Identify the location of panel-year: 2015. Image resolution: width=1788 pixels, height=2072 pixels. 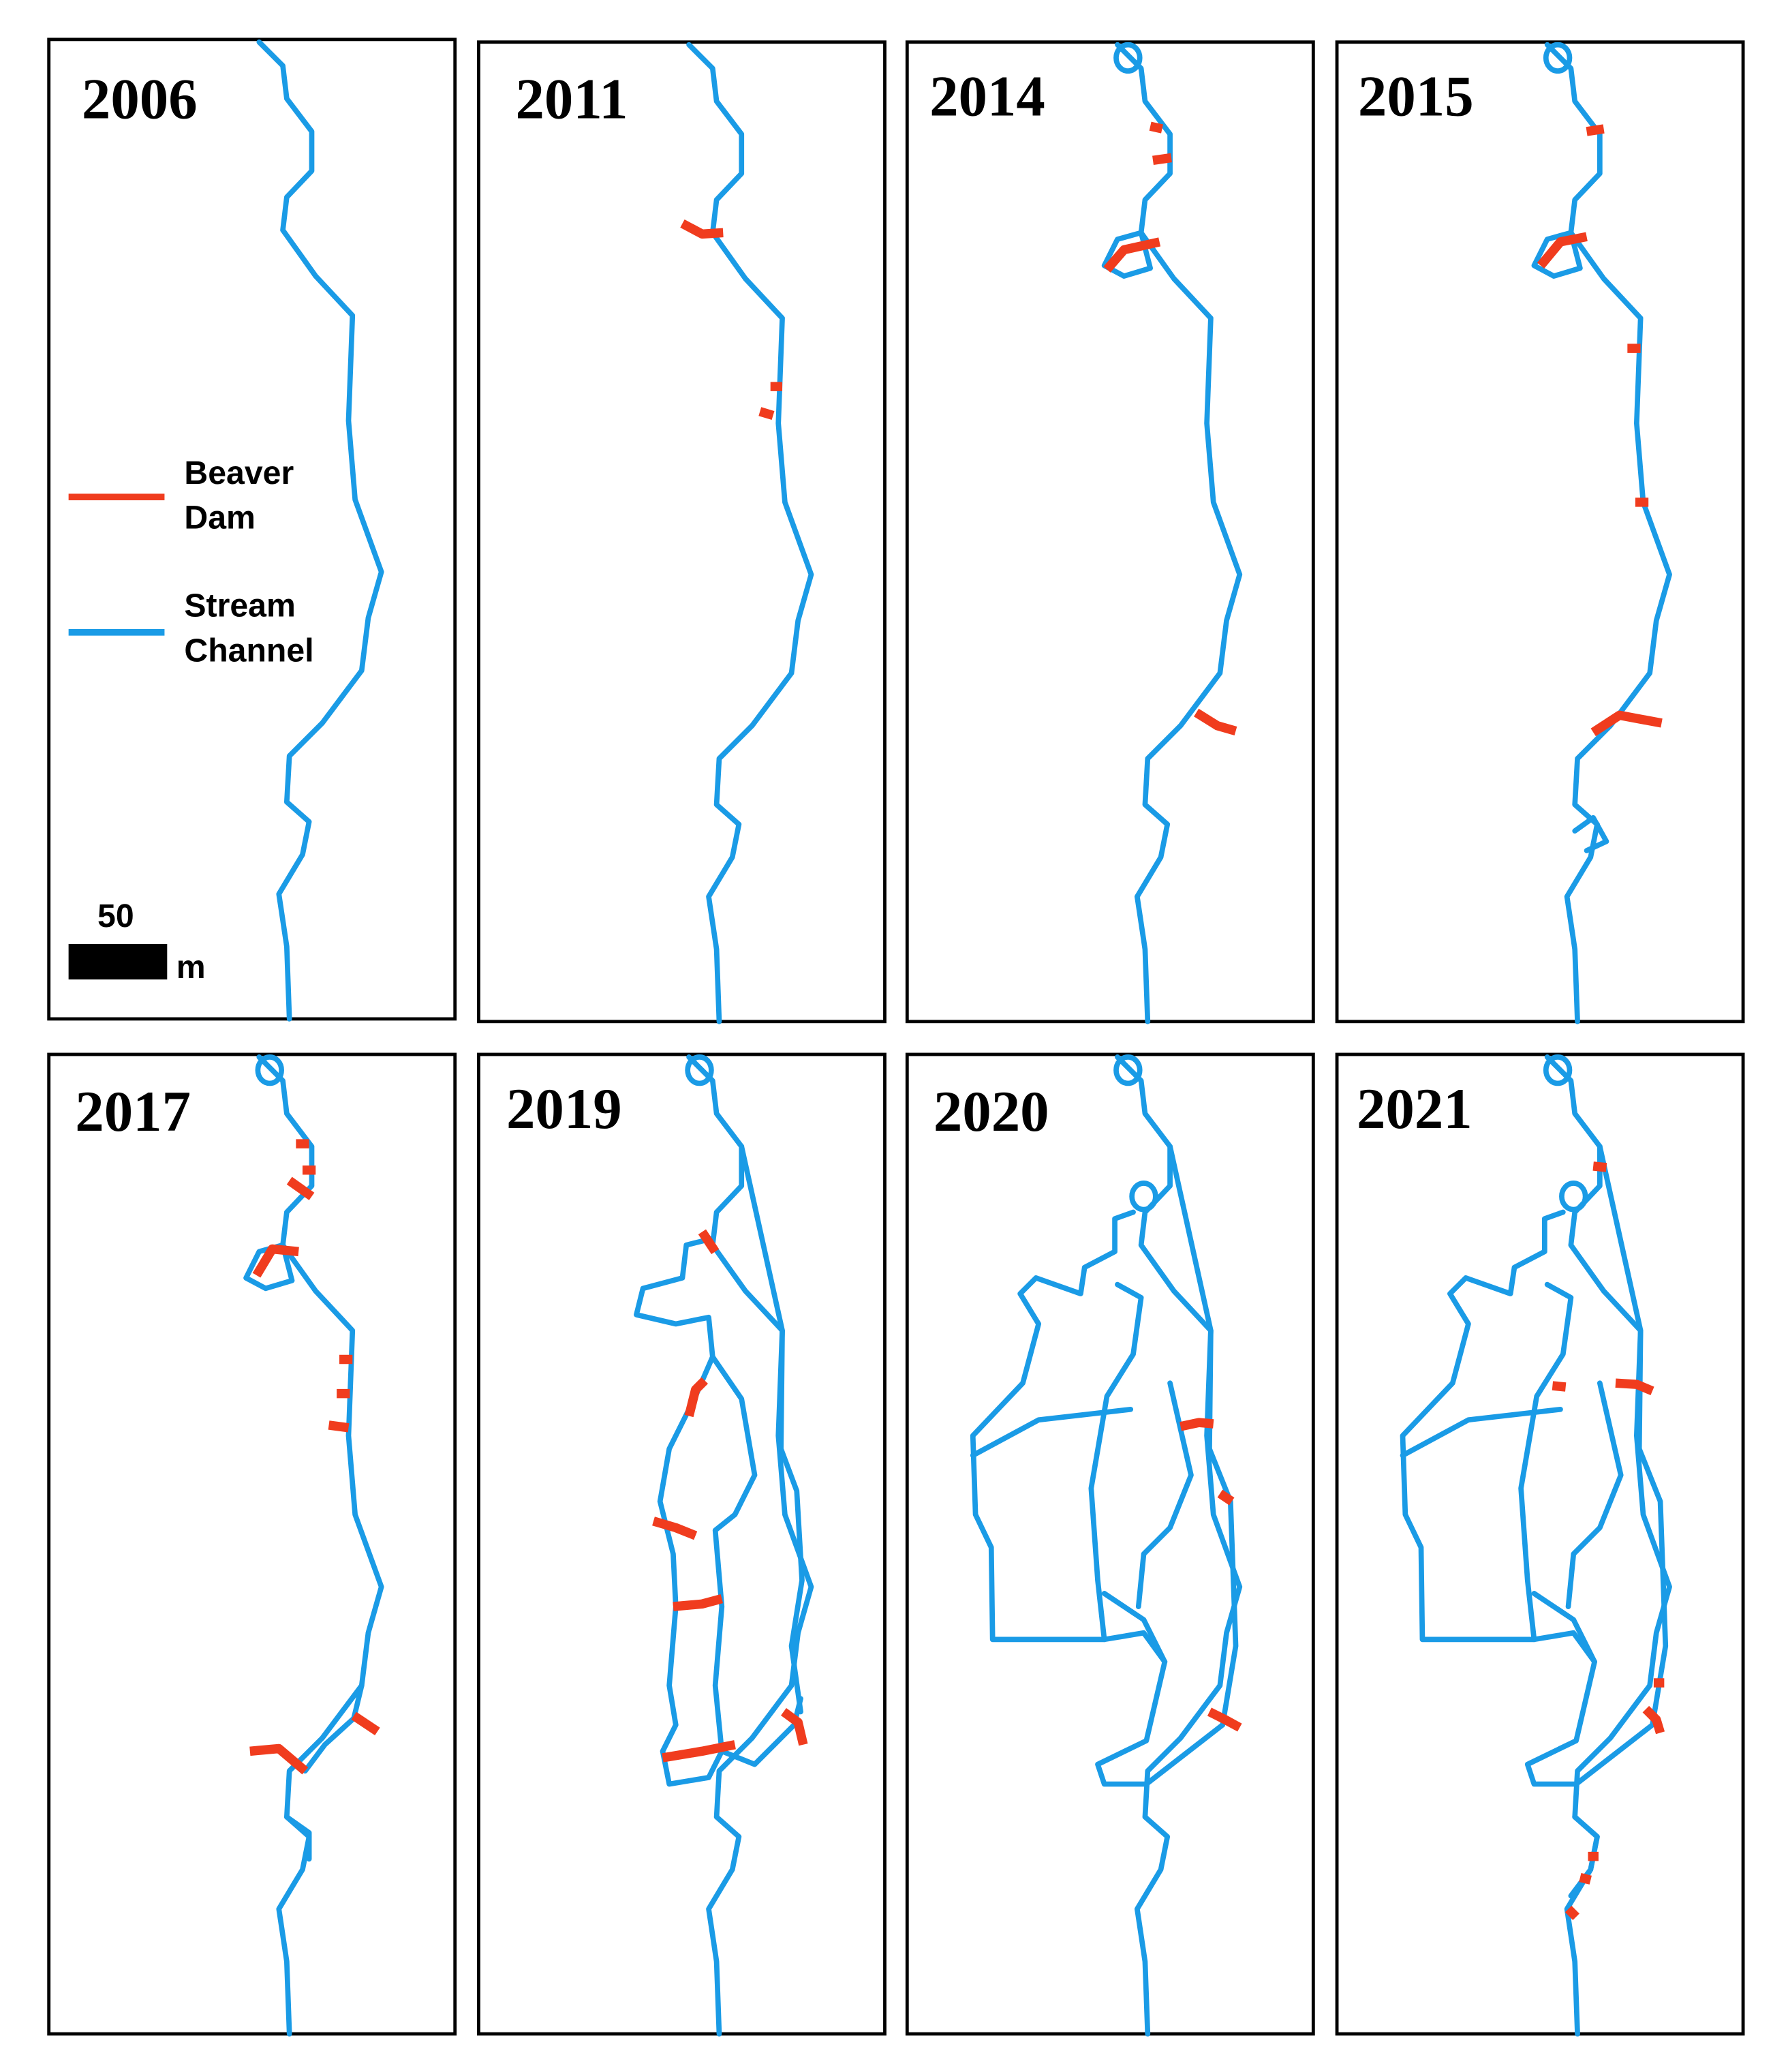
(1416, 97).